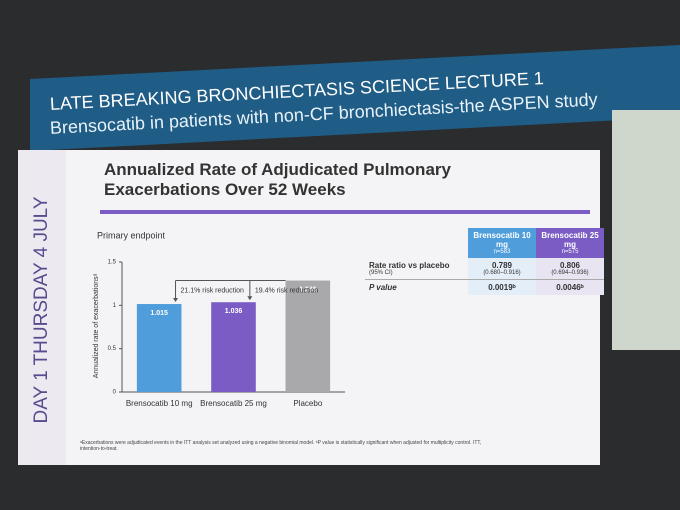 Image resolution: width=680 pixels, height=510 pixels. Describe the element at coordinates (115, 393) in the screenshot. I see `y-tick-label: 0` at that location.